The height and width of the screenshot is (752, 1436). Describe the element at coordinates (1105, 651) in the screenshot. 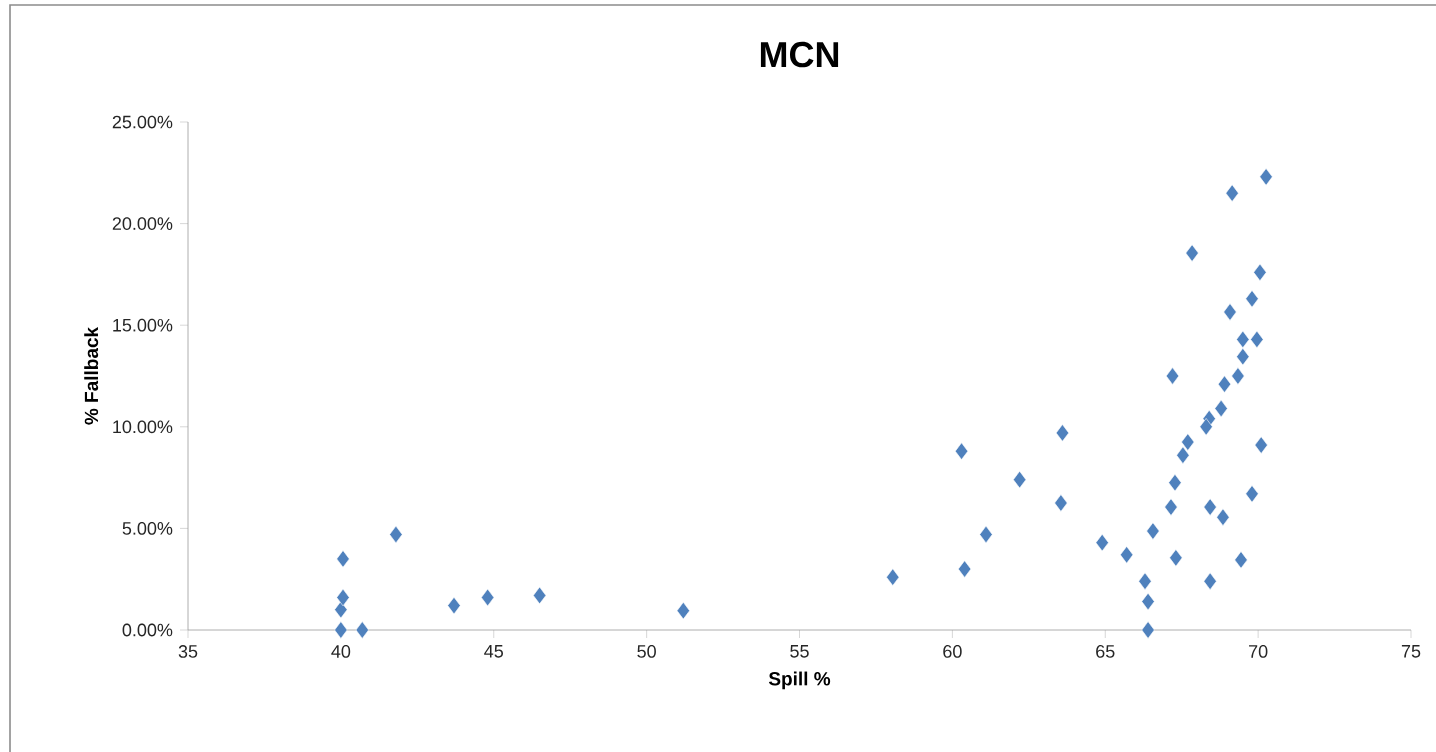

I see `x-tick-label: 65` at that location.